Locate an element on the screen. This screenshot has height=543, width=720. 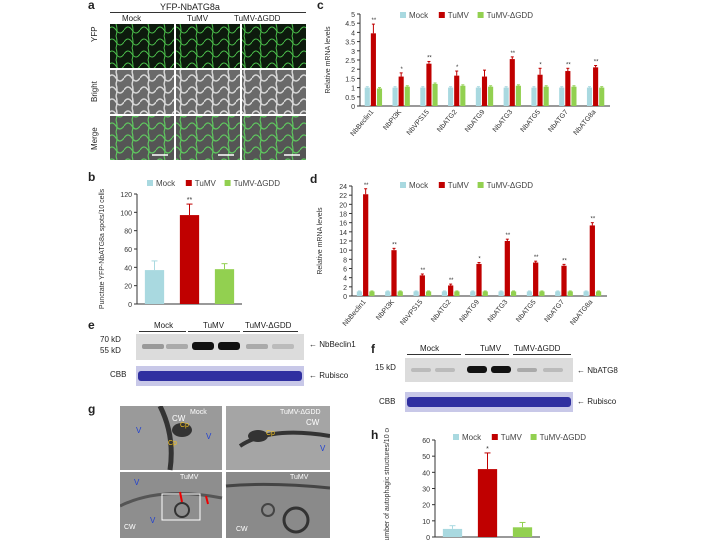
x-tick-label: NbATG7 is located at coordinates (554, 311).